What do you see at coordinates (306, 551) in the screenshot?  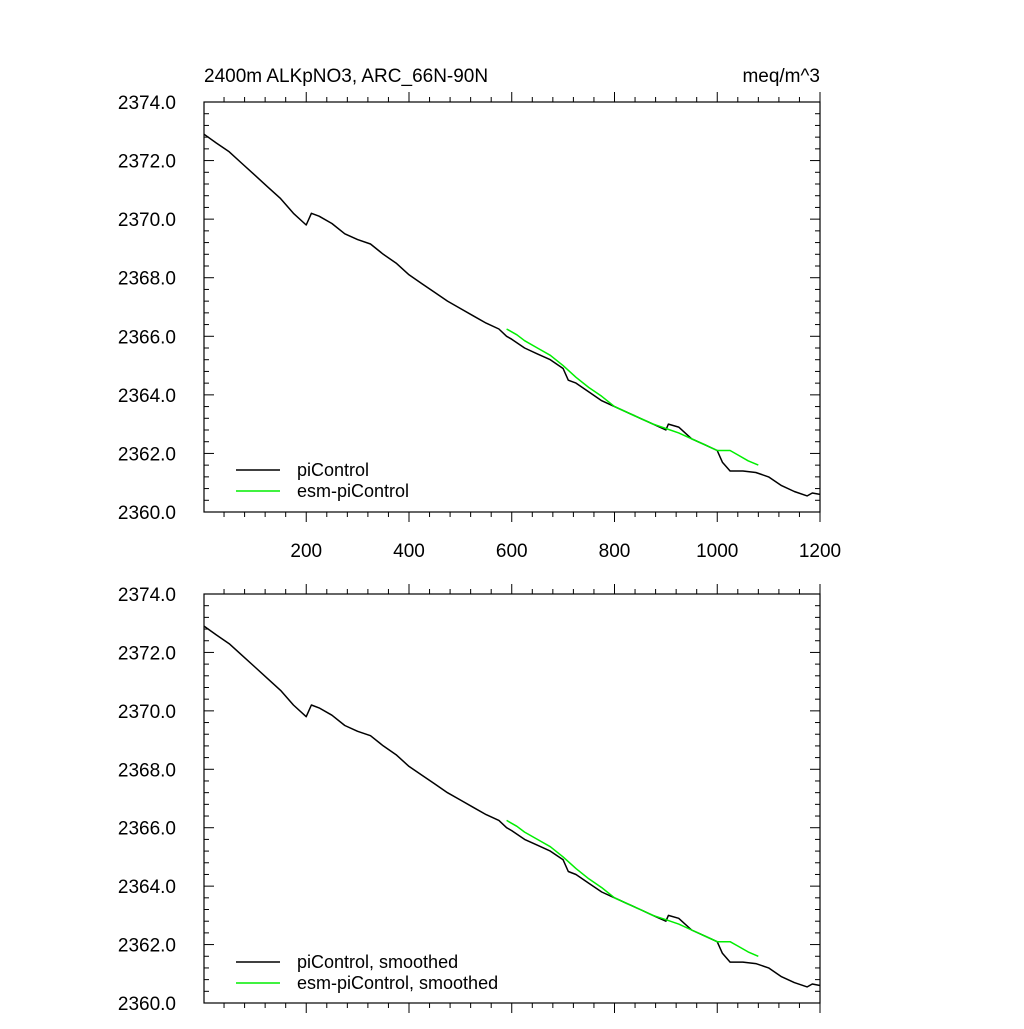 I see `x-tick-label: 200` at bounding box center [306, 551].